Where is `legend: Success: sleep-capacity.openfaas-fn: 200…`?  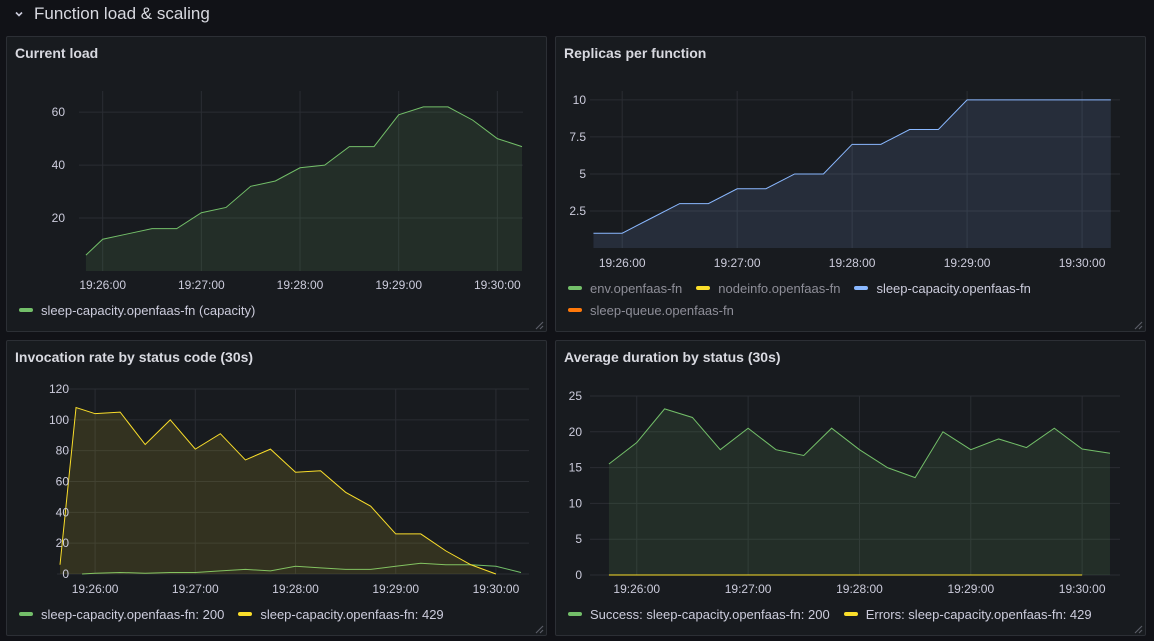
legend: Success: sleep-capacity.openfaas-fn: 200… is located at coordinates (848, 614).